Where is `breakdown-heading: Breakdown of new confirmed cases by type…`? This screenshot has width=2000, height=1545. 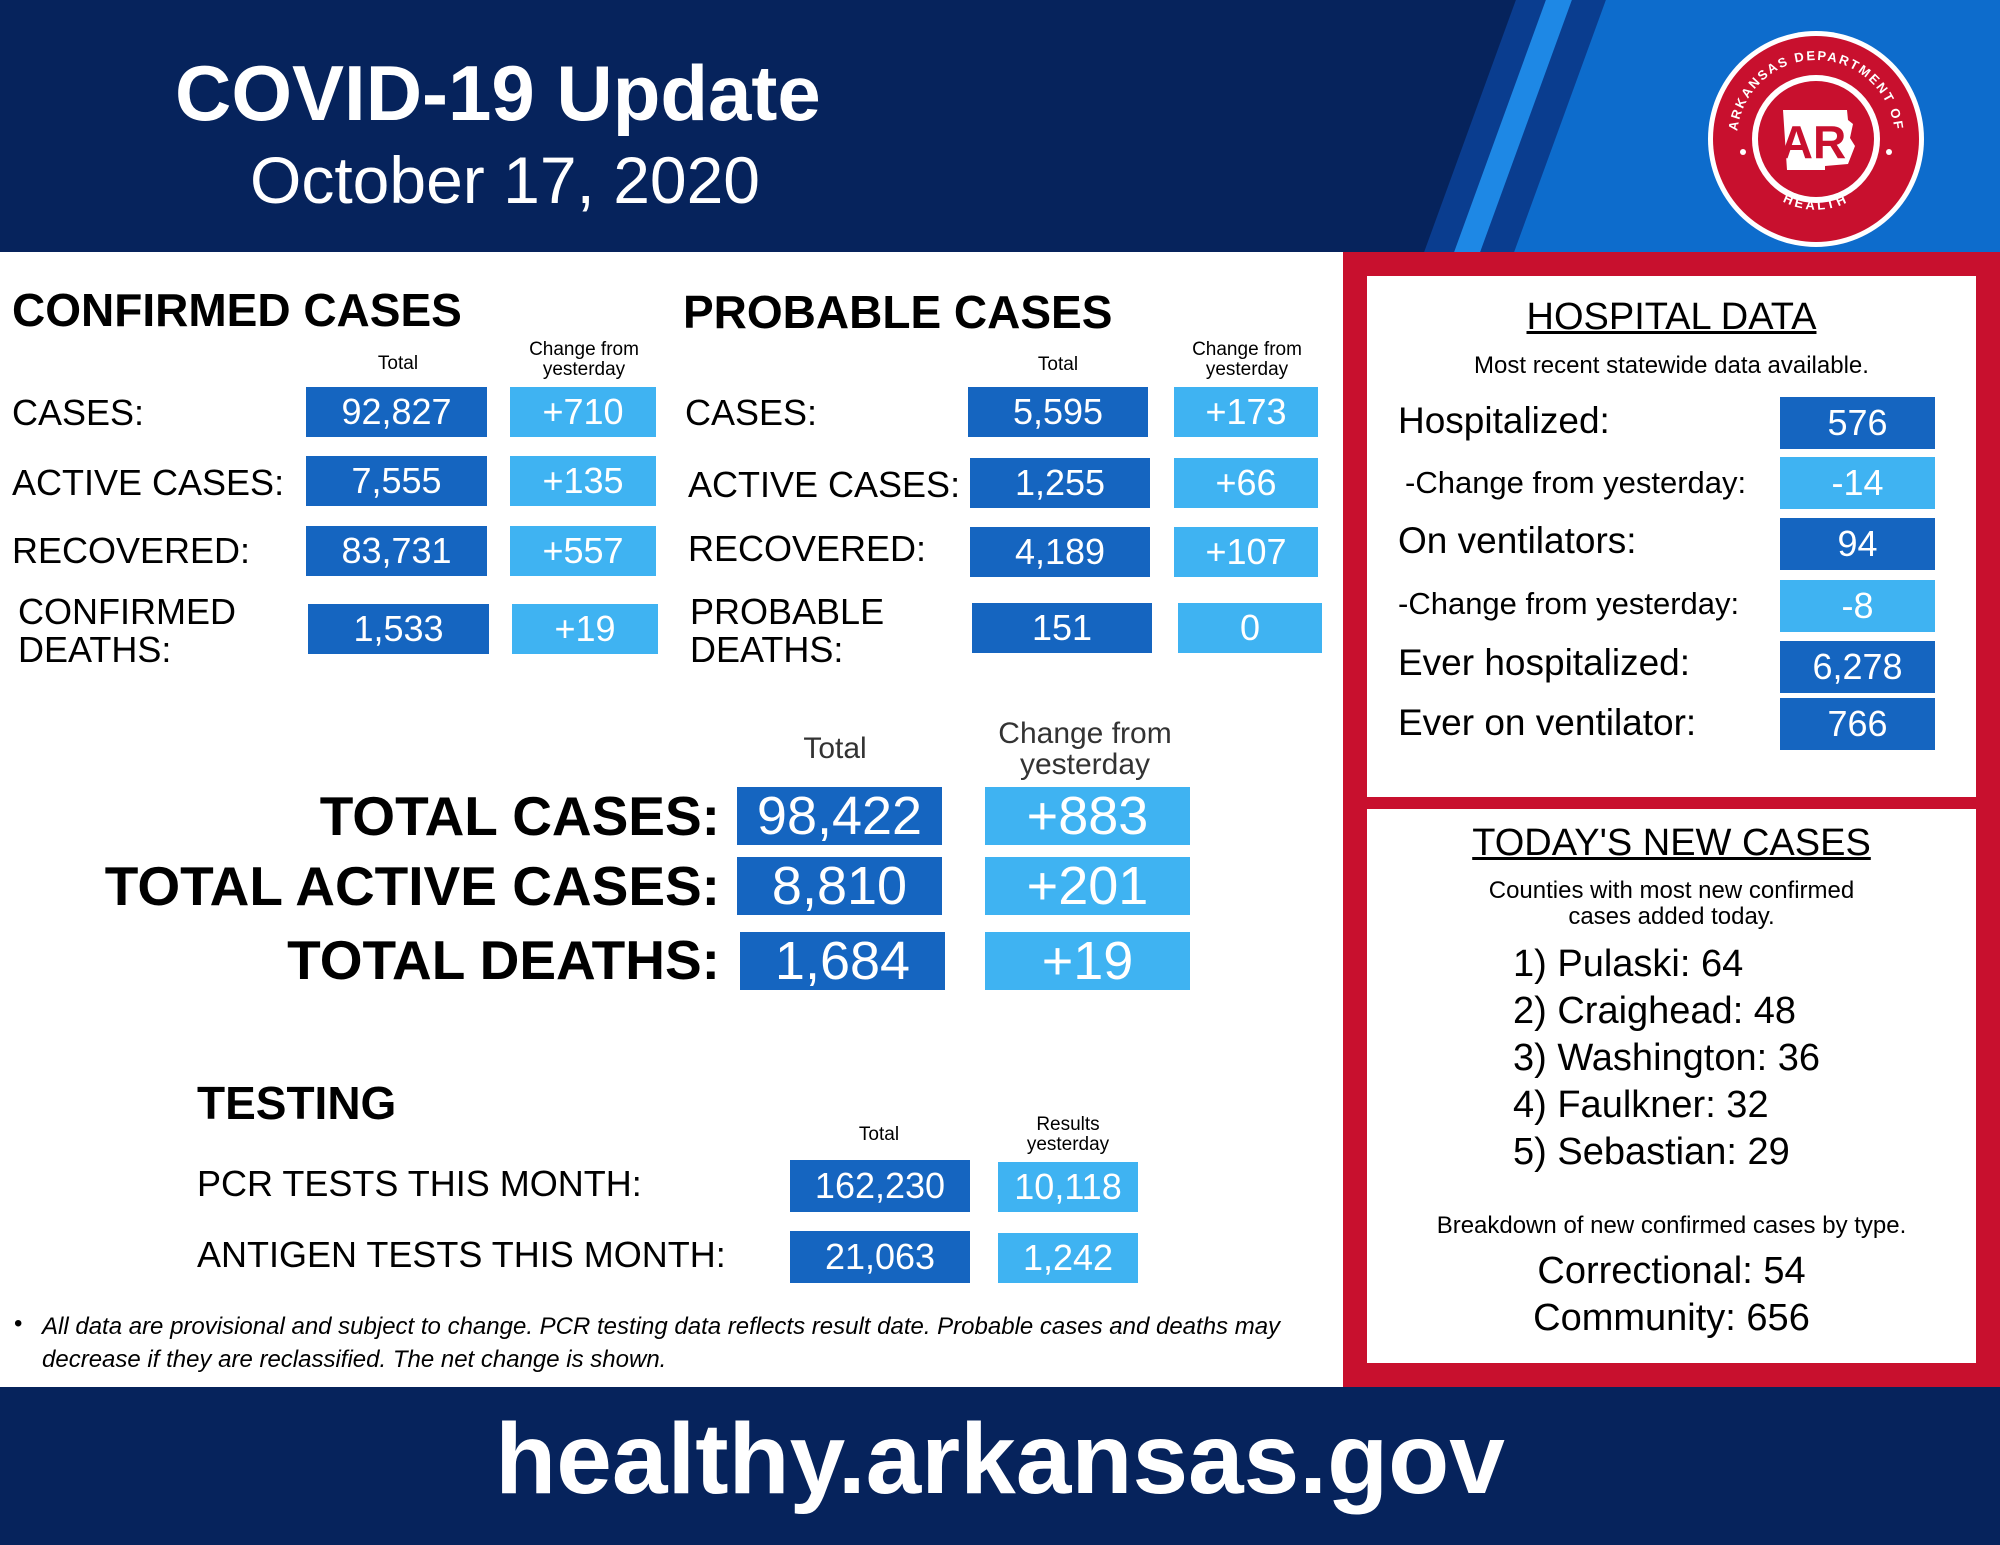
breakdown-heading: Breakdown of new confirmed cases by type… is located at coordinates (1671, 1225).